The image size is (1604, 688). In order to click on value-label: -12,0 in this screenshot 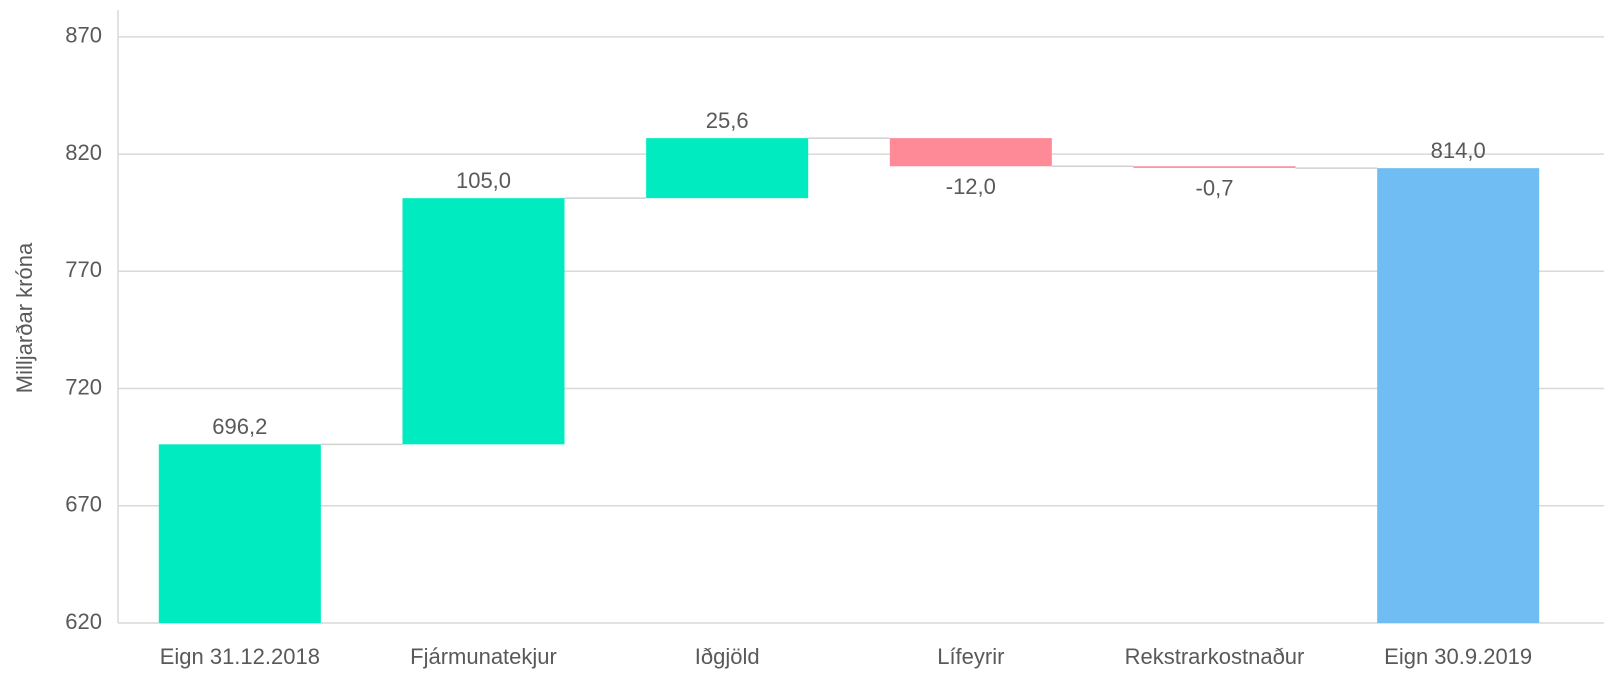, I will do `click(971, 186)`.